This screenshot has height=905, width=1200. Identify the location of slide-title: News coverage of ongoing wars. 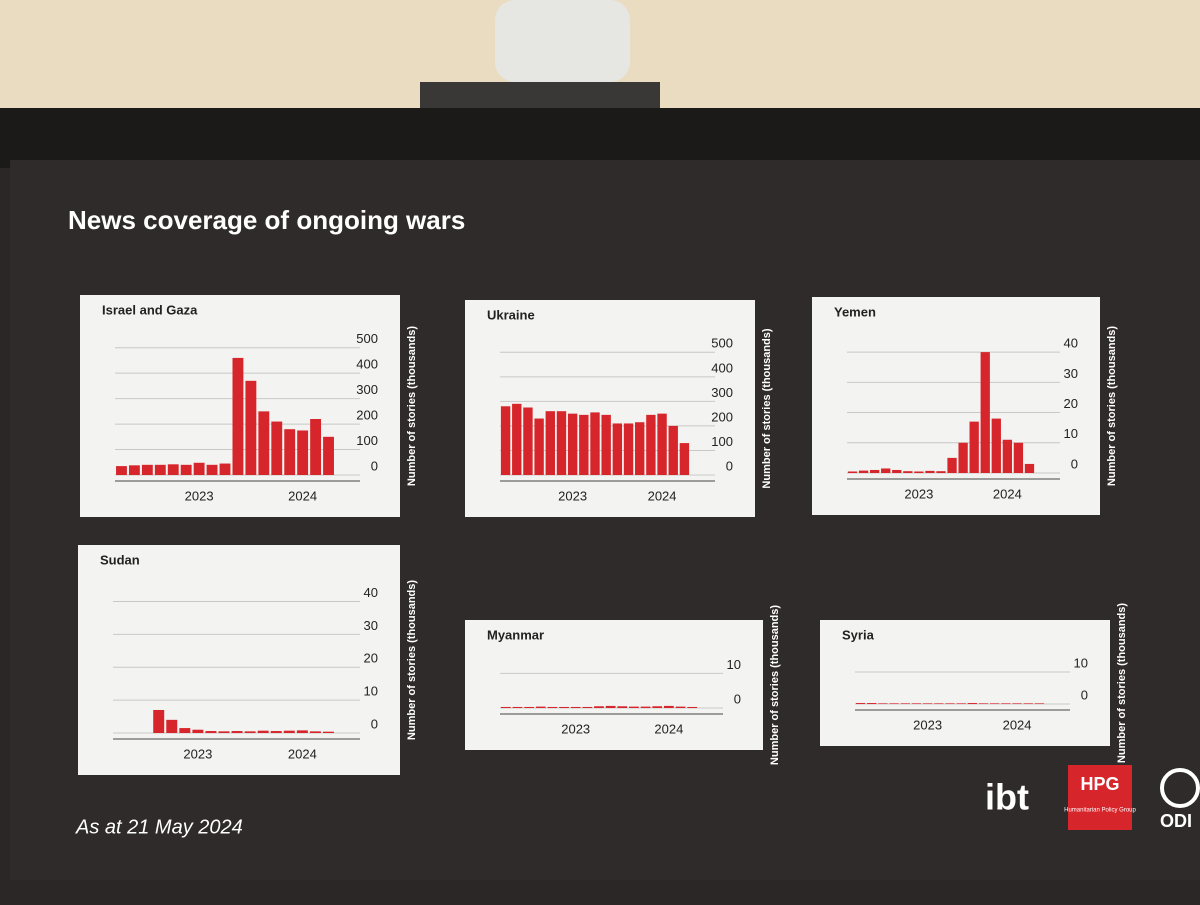
(266, 220).